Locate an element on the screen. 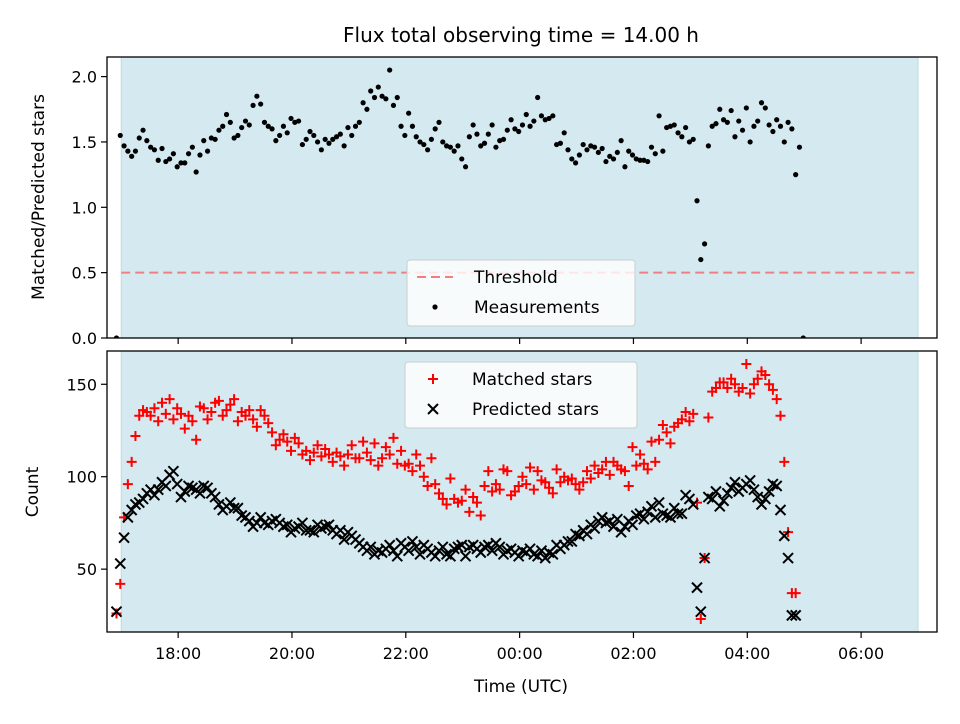 The image size is (960, 724). y-tick-label: 150 is located at coordinates (81, 384).